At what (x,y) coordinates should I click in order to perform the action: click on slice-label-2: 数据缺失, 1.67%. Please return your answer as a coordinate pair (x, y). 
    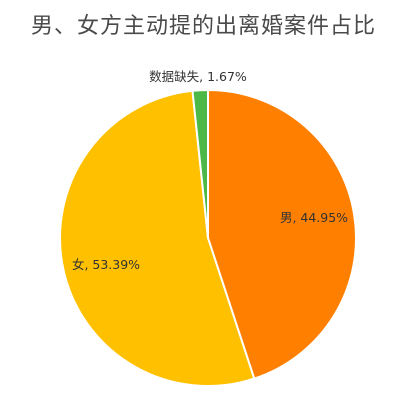
    Looking at the image, I should click on (198, 76).